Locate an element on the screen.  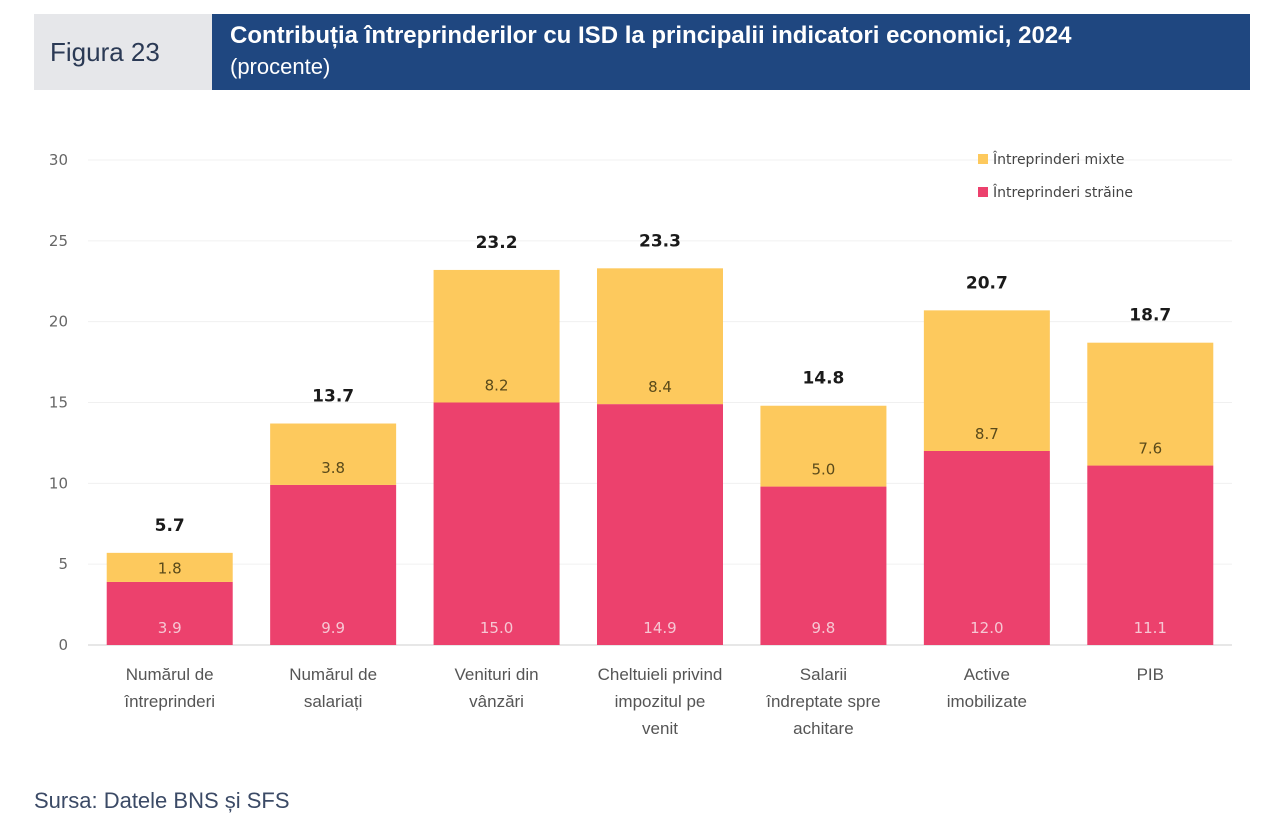
data-label-total: 20.7 is located at coordinates (987, 283).